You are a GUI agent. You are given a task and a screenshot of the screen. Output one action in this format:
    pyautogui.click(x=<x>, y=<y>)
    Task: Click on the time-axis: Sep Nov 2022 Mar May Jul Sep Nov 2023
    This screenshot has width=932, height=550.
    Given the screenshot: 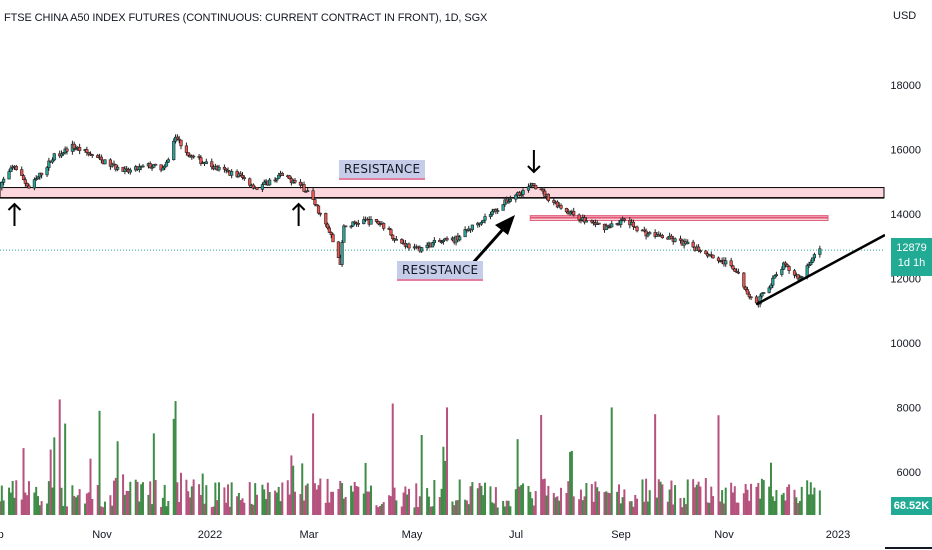 What is the action you would take?
    pyautogui.click(x=425, y=535)
    